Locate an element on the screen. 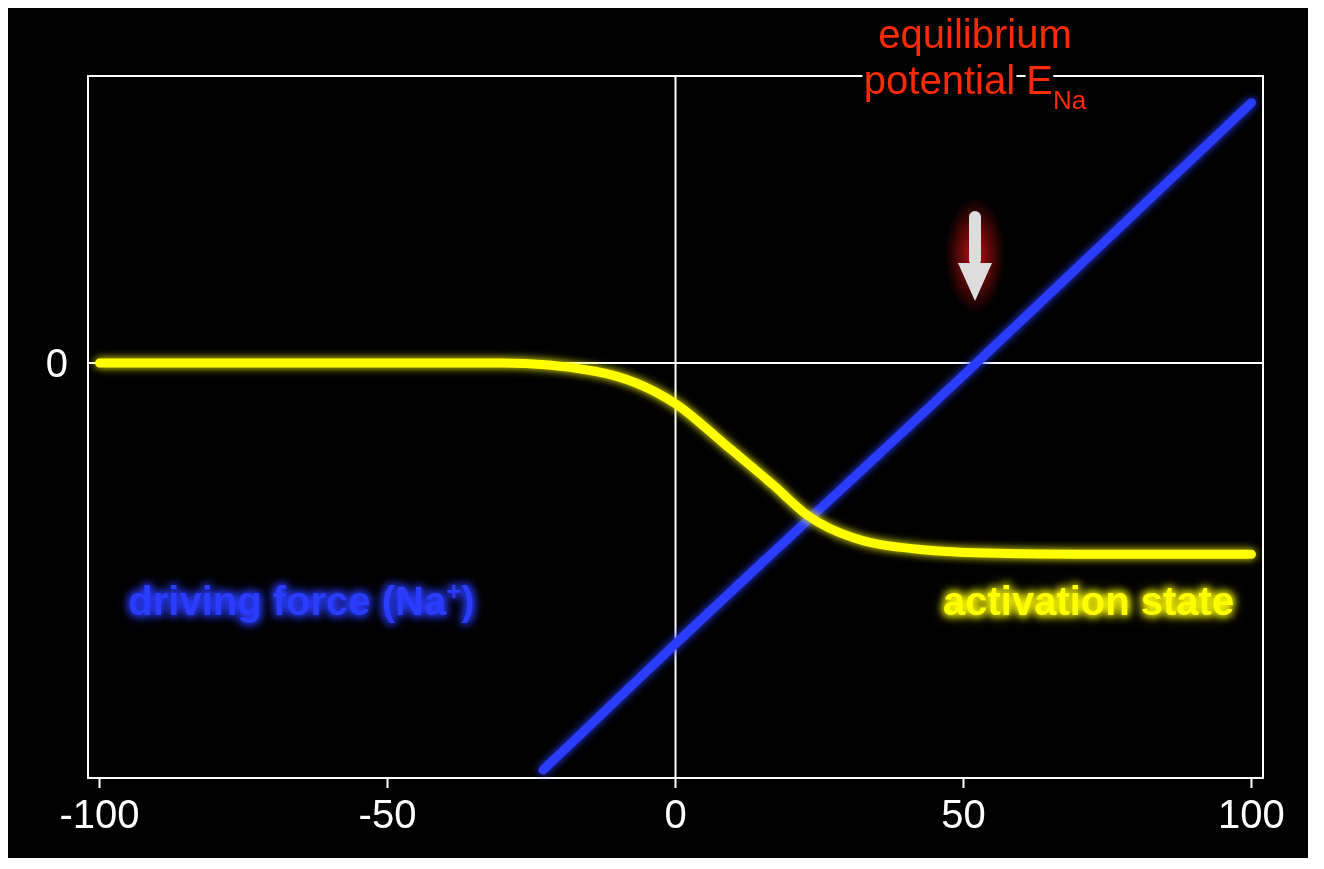 The height and width of the screenshot is (869, 1324). text: driving force (Na$^{+}$) is located at coordinates (301, 600).